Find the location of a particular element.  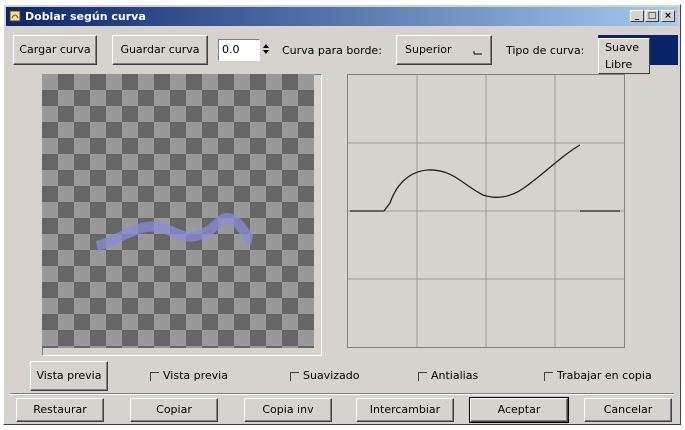

close-button: × is located at coordinates (668, 16).